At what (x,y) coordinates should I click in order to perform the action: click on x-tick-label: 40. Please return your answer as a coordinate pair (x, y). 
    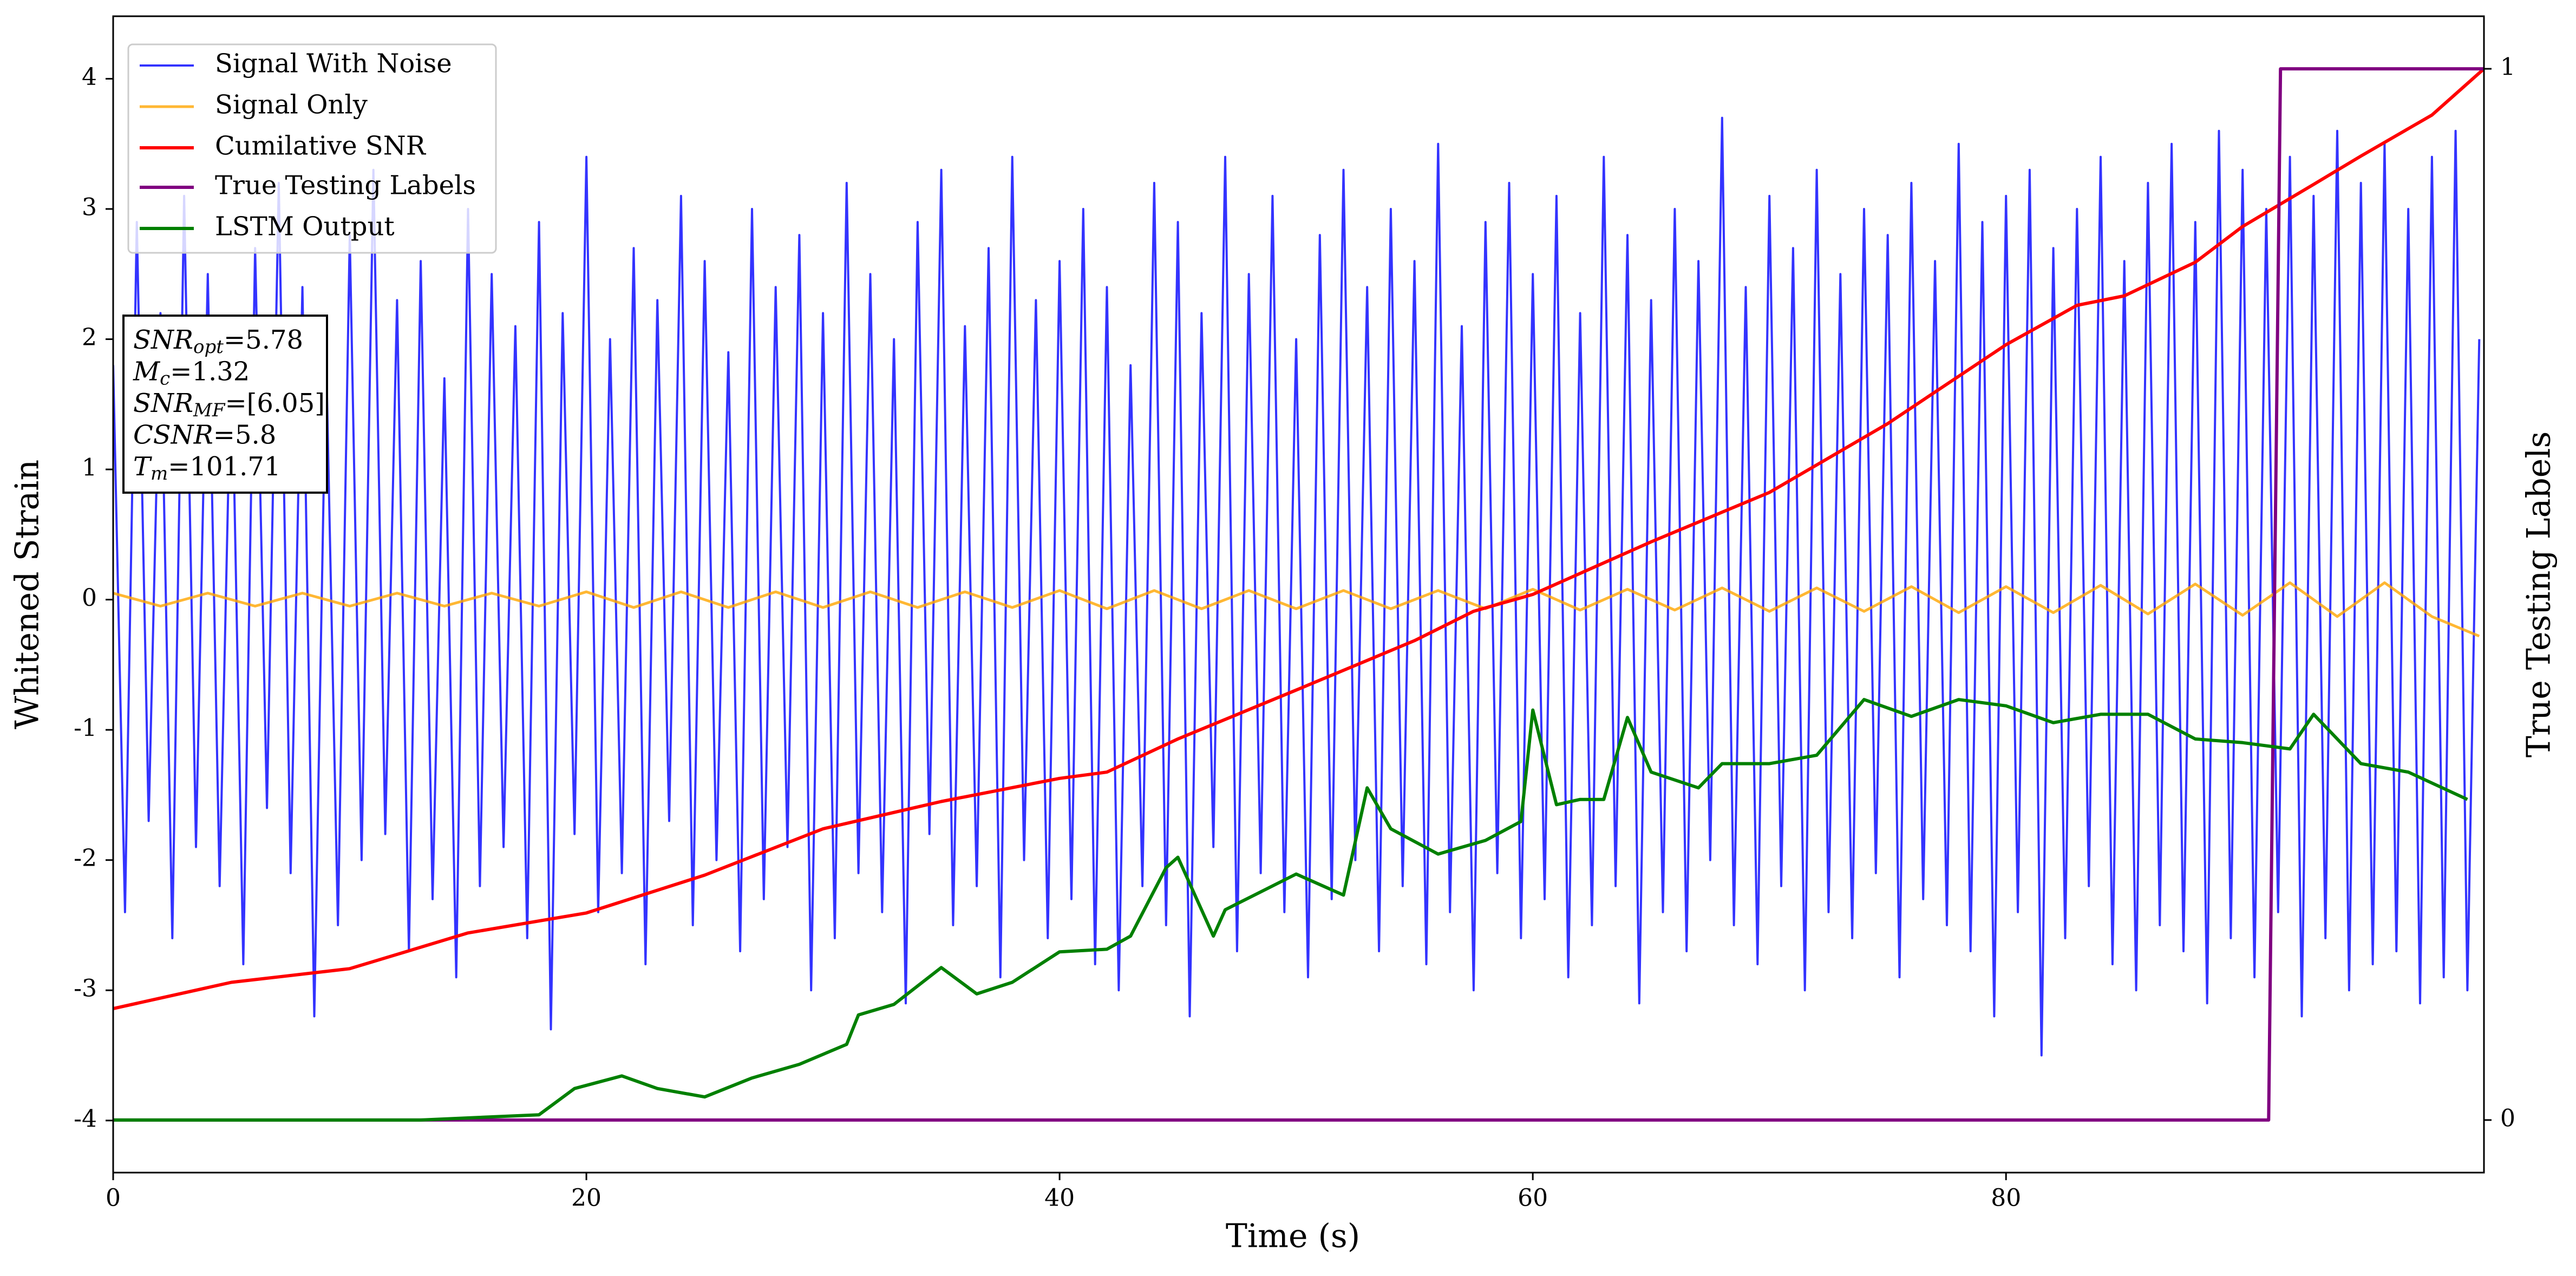
    Looking at the image, I should click on (1059, 1198).